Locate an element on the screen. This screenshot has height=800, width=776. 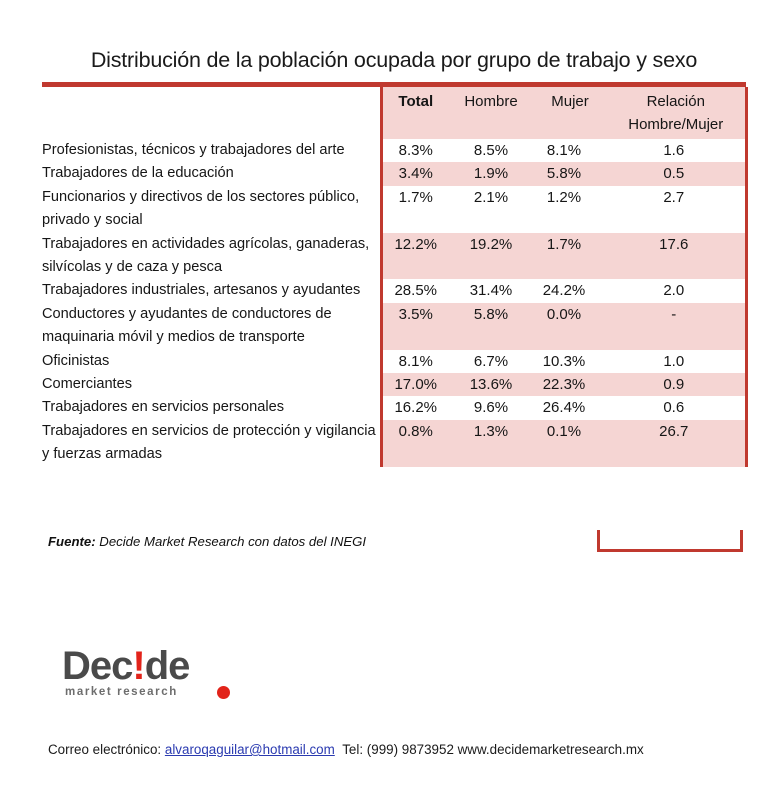
row-label: Trabajadores en servicios personales is located at coordinates (211, 408).